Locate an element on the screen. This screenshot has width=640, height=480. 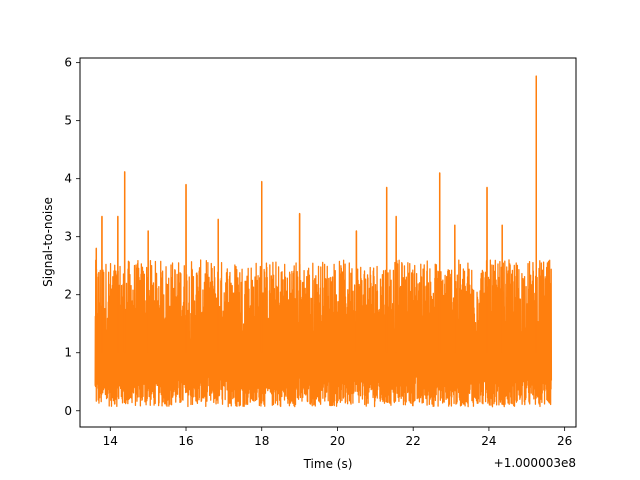
y-tick-label: 2 is located at coordinates (68, 295).